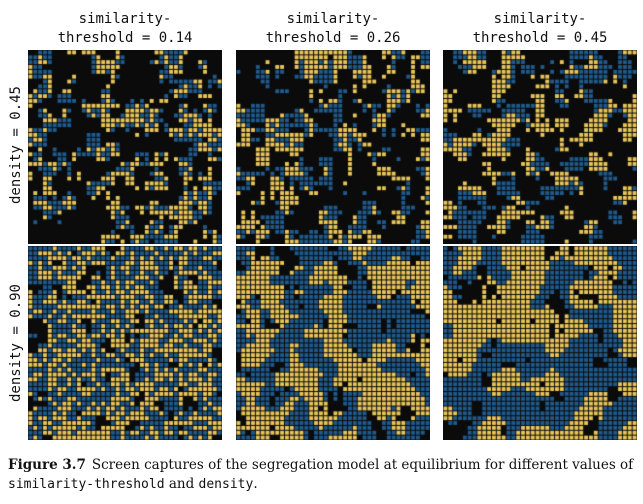  What do you see at coordinates (86, 484) in the screenshot?
I see `caption-code-1: similarity-threshold` at bounding box center [86, 484].